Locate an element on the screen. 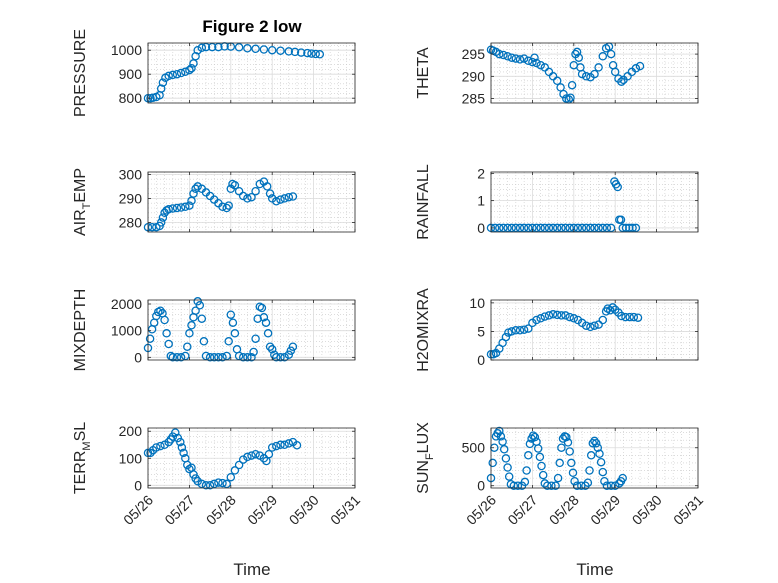 Image resolution: width=778 pixels, height=583 pixels. y-tick-label: 2000 is located at coordinates (126, 304).